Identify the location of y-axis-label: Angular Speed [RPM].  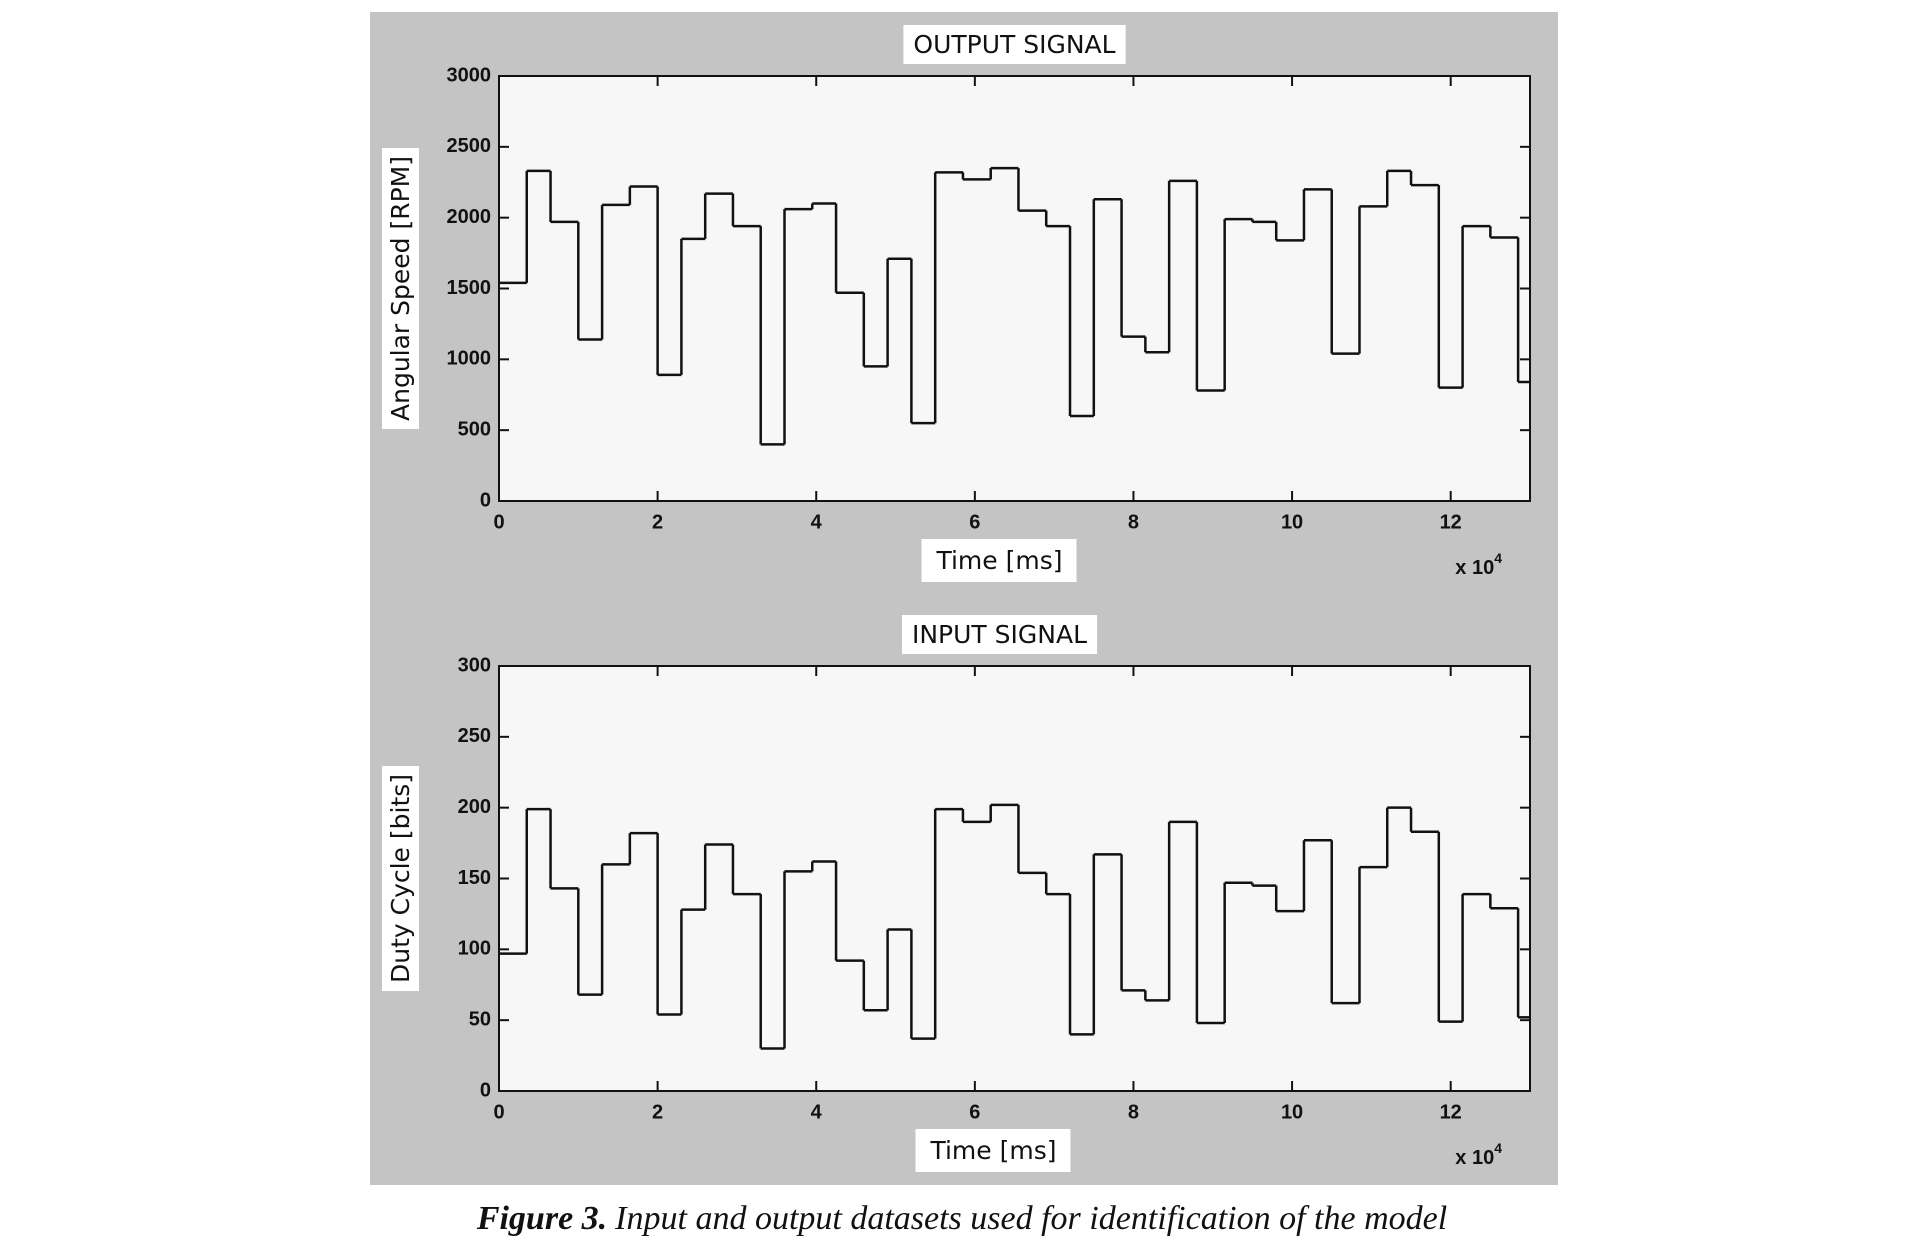
(400, 288).